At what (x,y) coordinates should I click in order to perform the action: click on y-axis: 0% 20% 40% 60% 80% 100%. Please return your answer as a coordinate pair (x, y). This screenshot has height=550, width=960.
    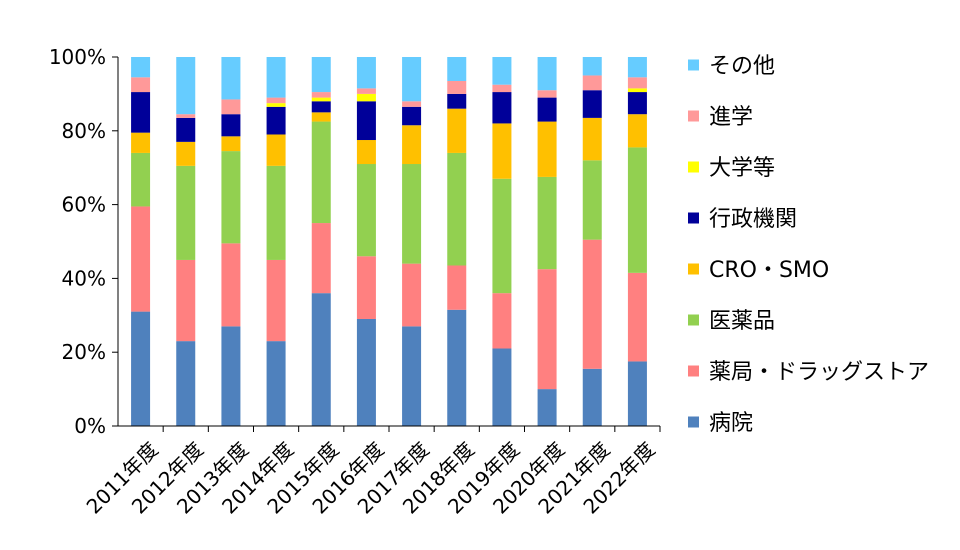
    Looking at the image, I should click on (84, 241).